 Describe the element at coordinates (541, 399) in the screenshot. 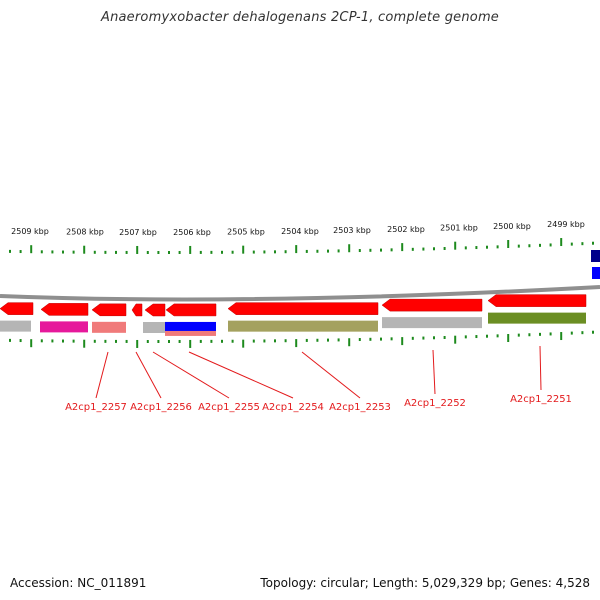

I see `gene-label: A2cp1_2251` at that location.